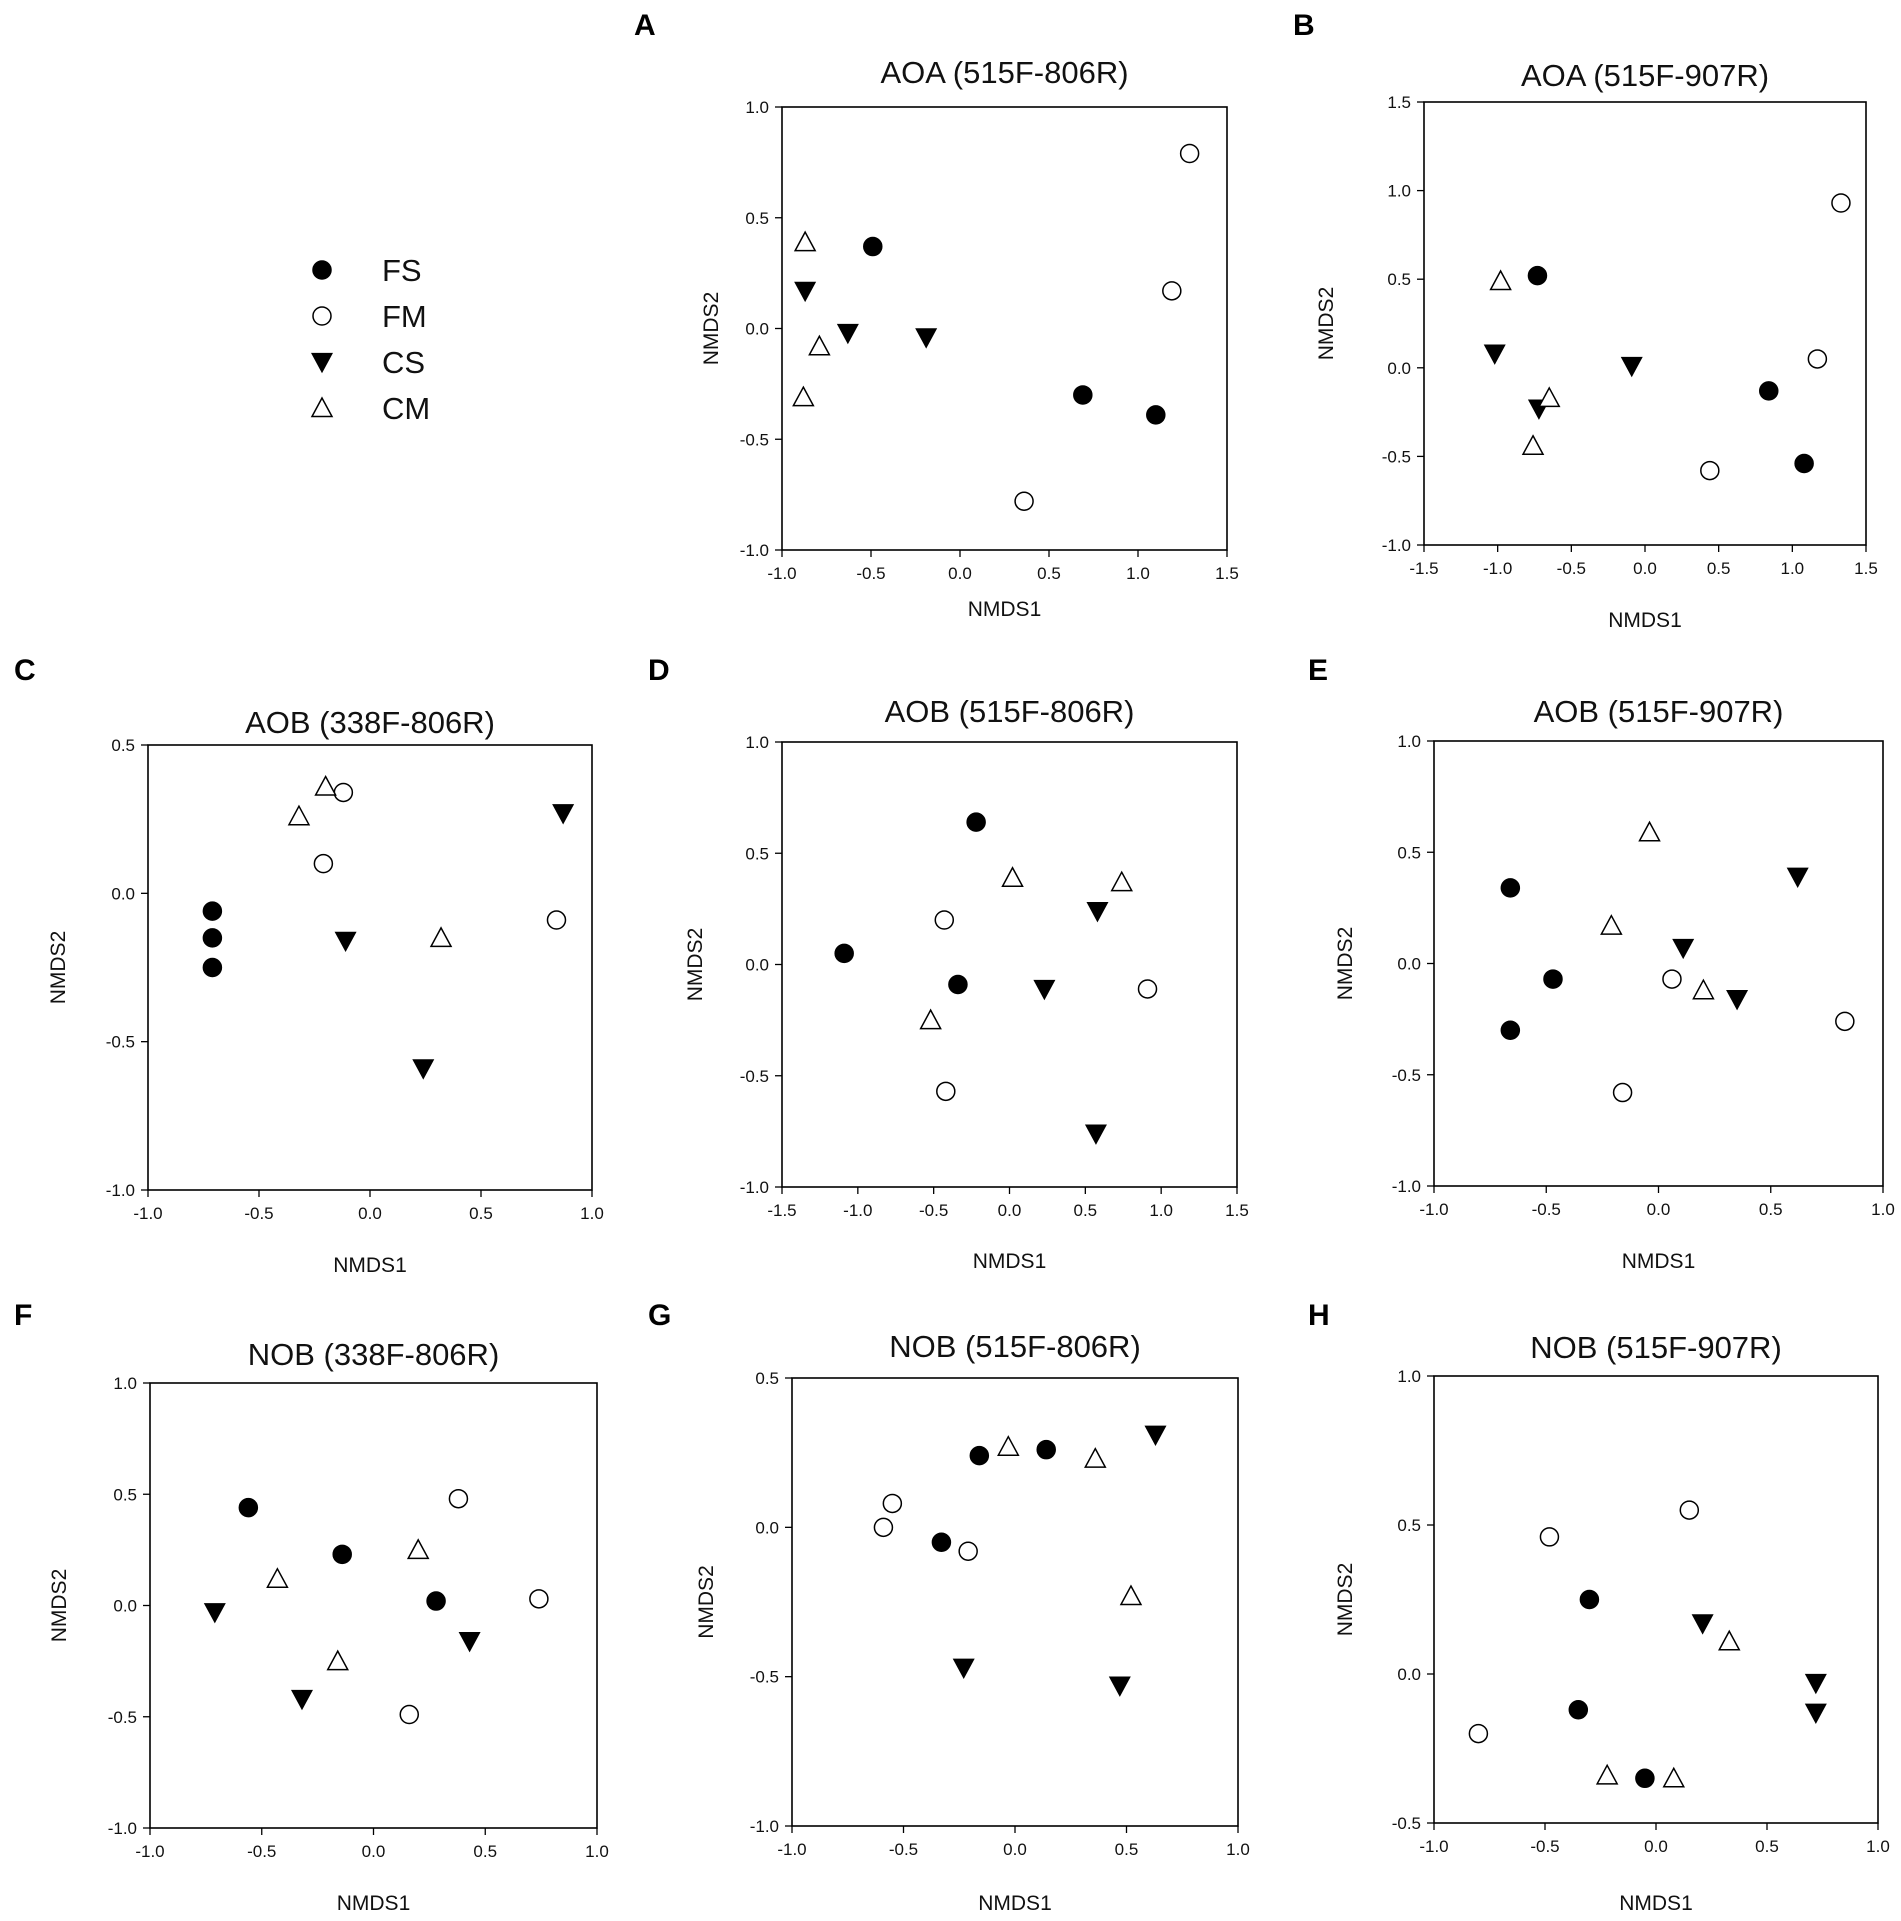 The width and height of the screenshot is (1901, 1921). Describe the element at coordinates (1656, 1846) in the screenshot. I see `panel-h-xtick-label: 0.0` at that location.